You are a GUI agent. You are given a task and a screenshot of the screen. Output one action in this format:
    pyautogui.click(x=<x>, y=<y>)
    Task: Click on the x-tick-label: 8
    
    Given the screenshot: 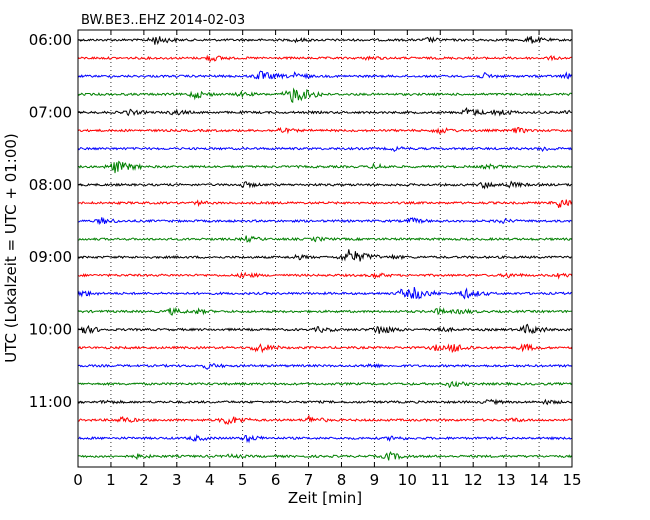 What is the action you would take?
    pyautogui.click(x=342, y=480)
    